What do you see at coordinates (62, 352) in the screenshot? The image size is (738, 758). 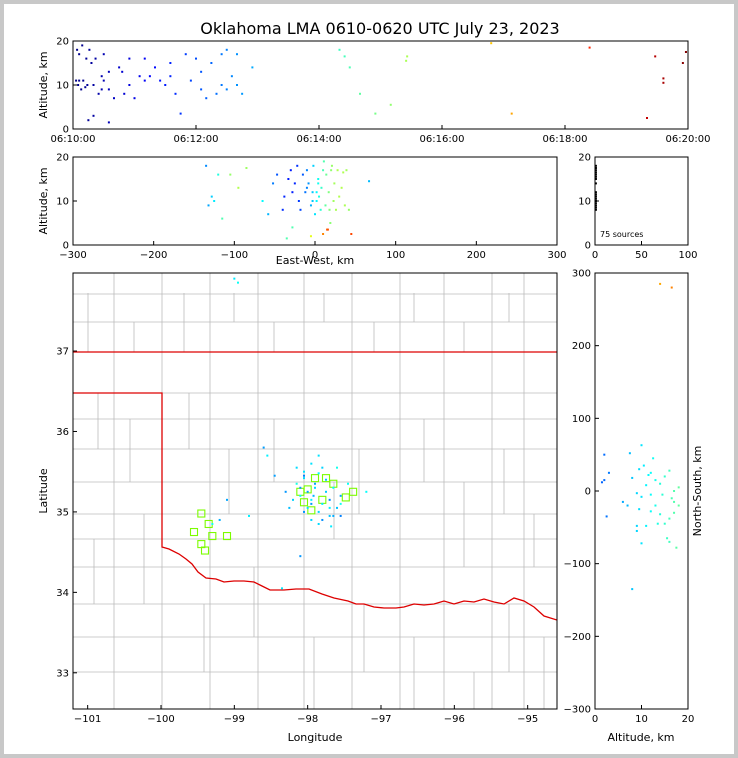 I see `plan-view-ytick-label: 37` at bounding box center [62, 352].